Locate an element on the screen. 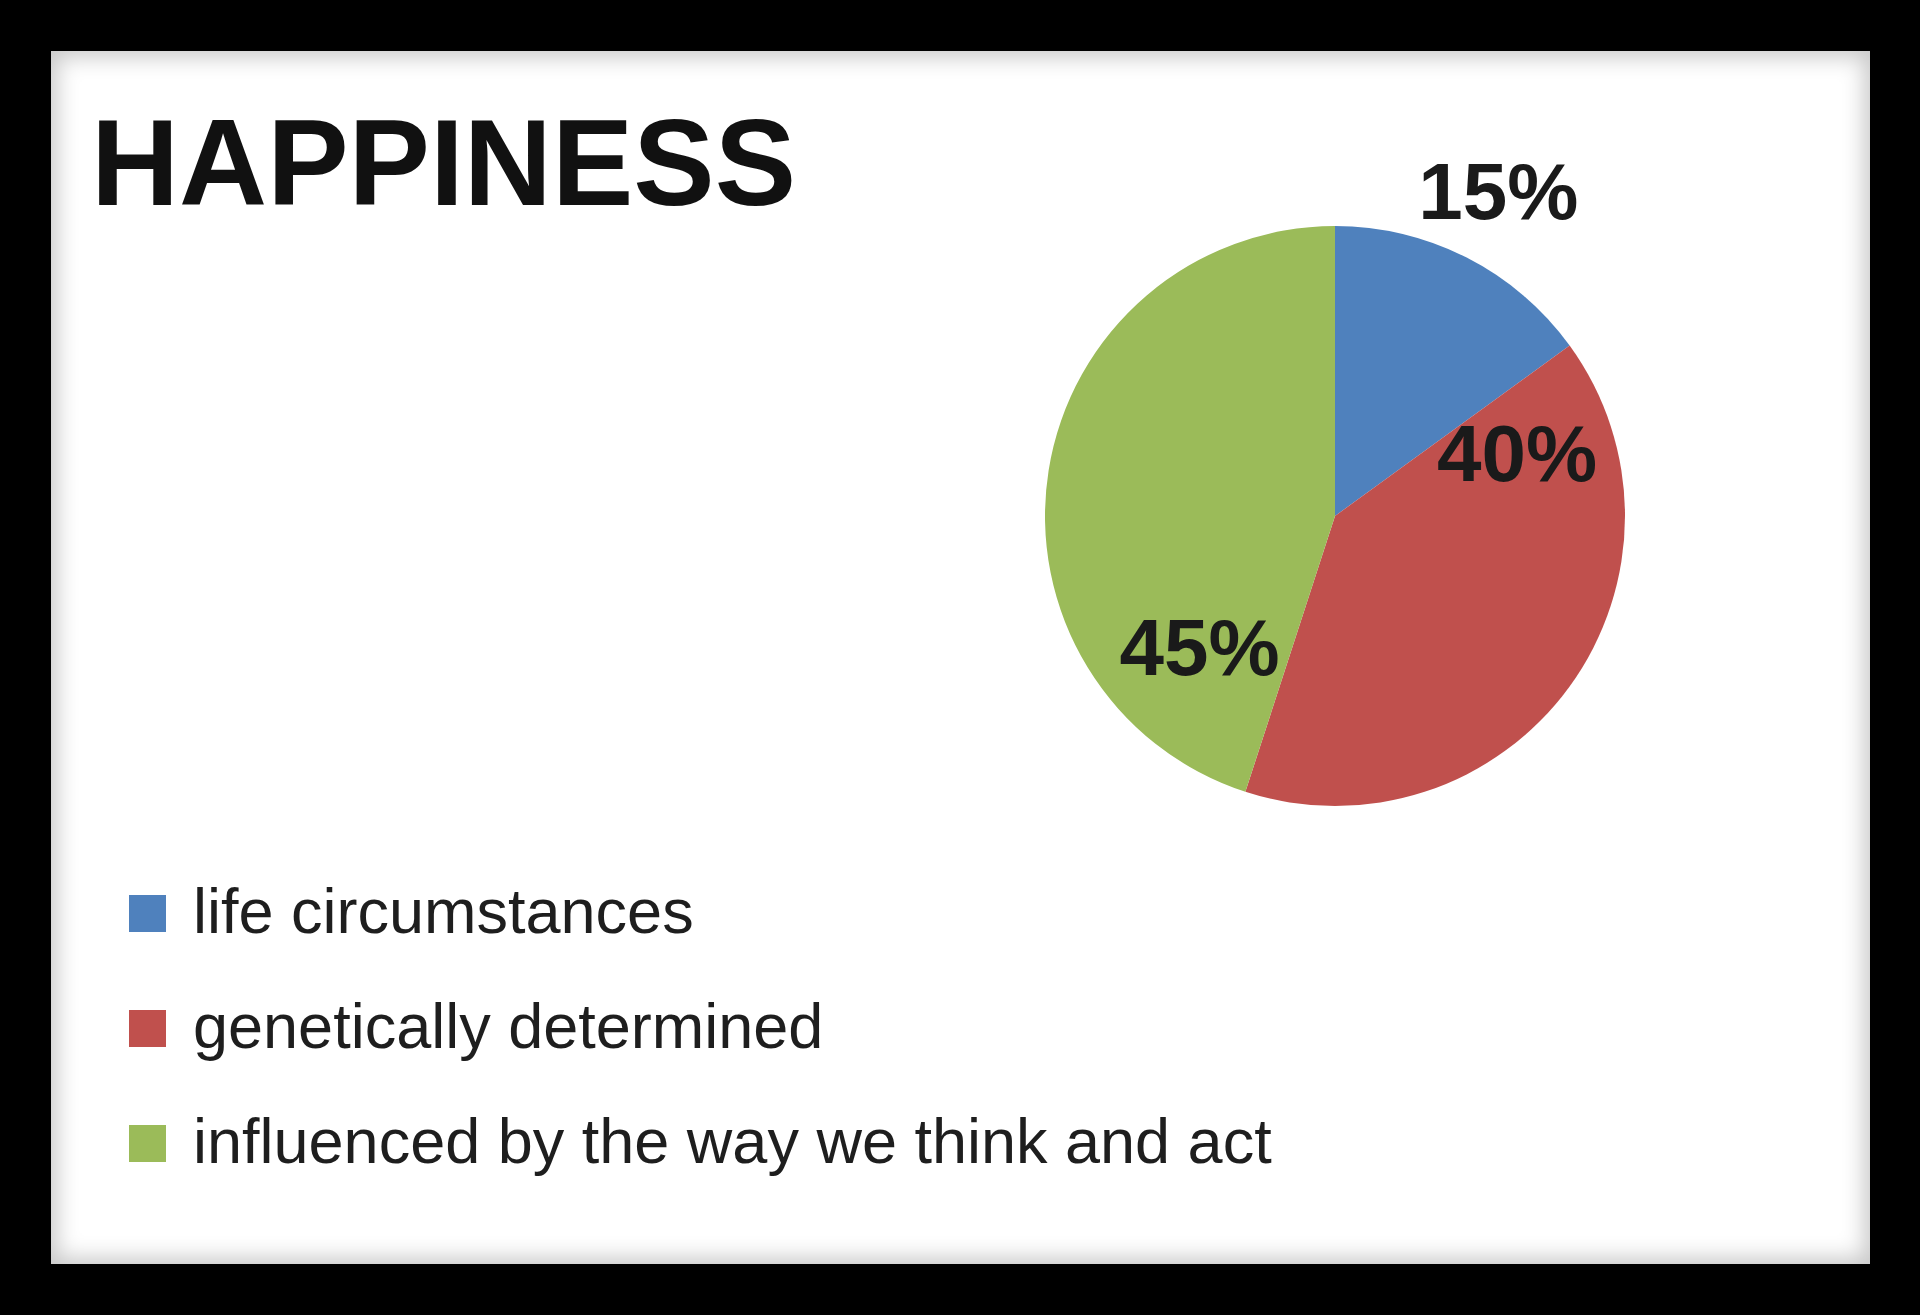 The width and height of the screenshot is (1920, 1315). data-label: 40% is located at coordinates (1517, 453).